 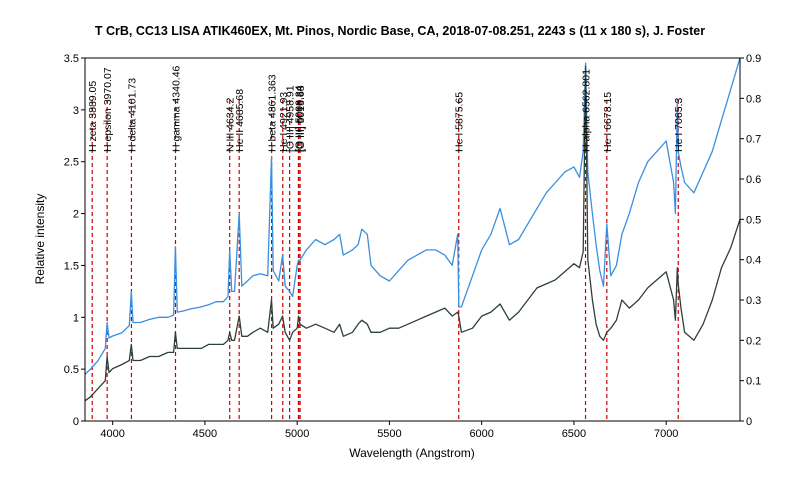 I want to click on emission-line-label-12: He I 5875.65, so click(x=460, y=122).